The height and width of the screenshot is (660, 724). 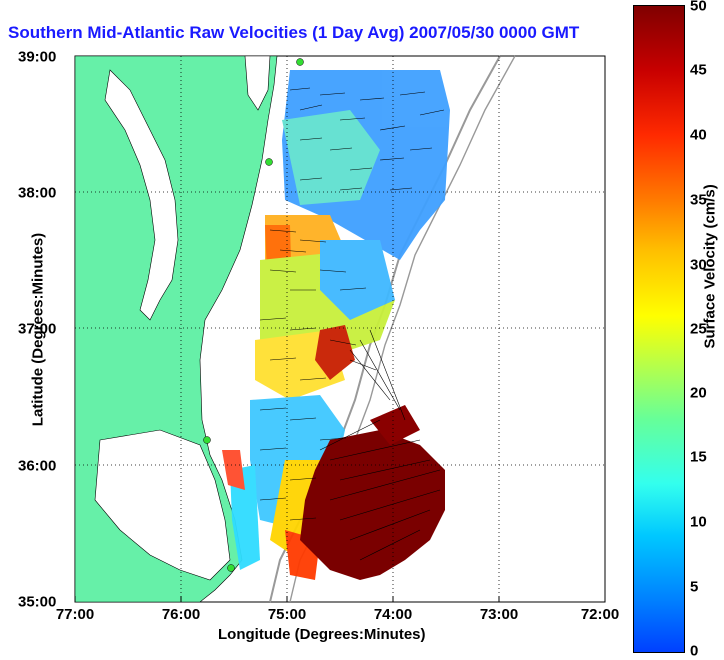 I want to click on x-tick-label: 72:00, so click(x=600, y=614).